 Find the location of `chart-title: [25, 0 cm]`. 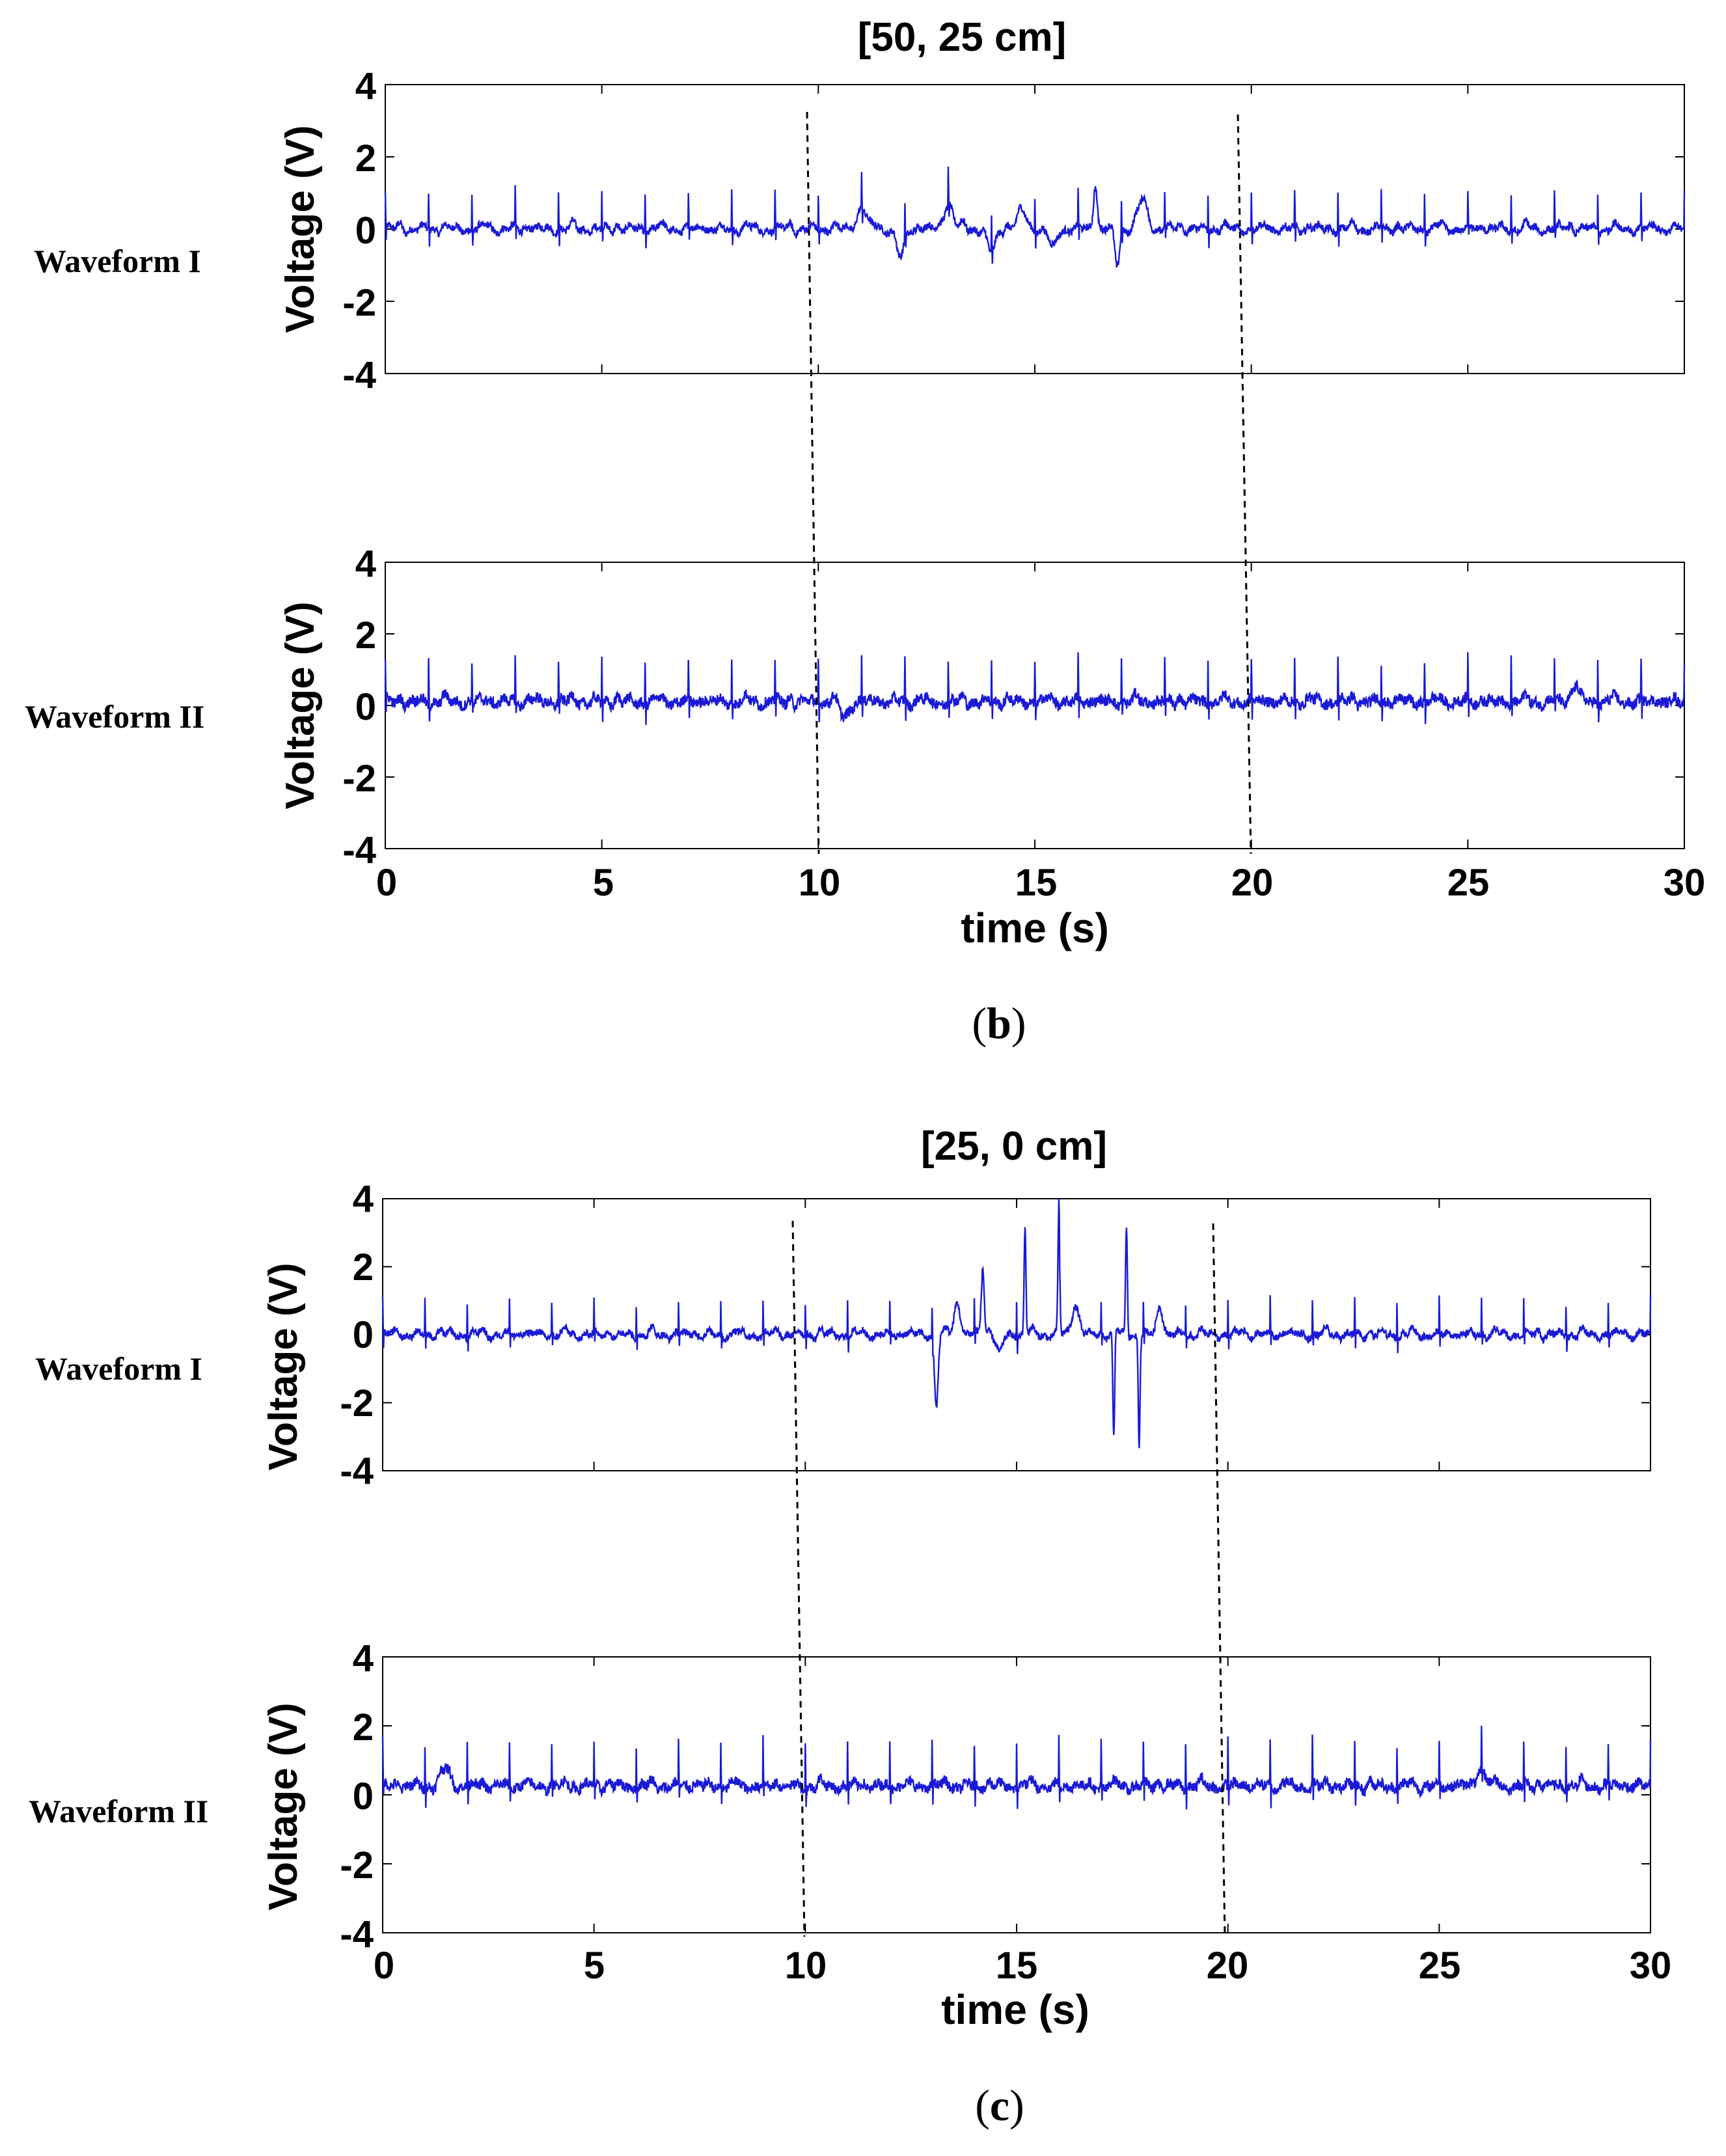

chart-title: [25, 0 cm] is located at coordinates (1014, 1146).